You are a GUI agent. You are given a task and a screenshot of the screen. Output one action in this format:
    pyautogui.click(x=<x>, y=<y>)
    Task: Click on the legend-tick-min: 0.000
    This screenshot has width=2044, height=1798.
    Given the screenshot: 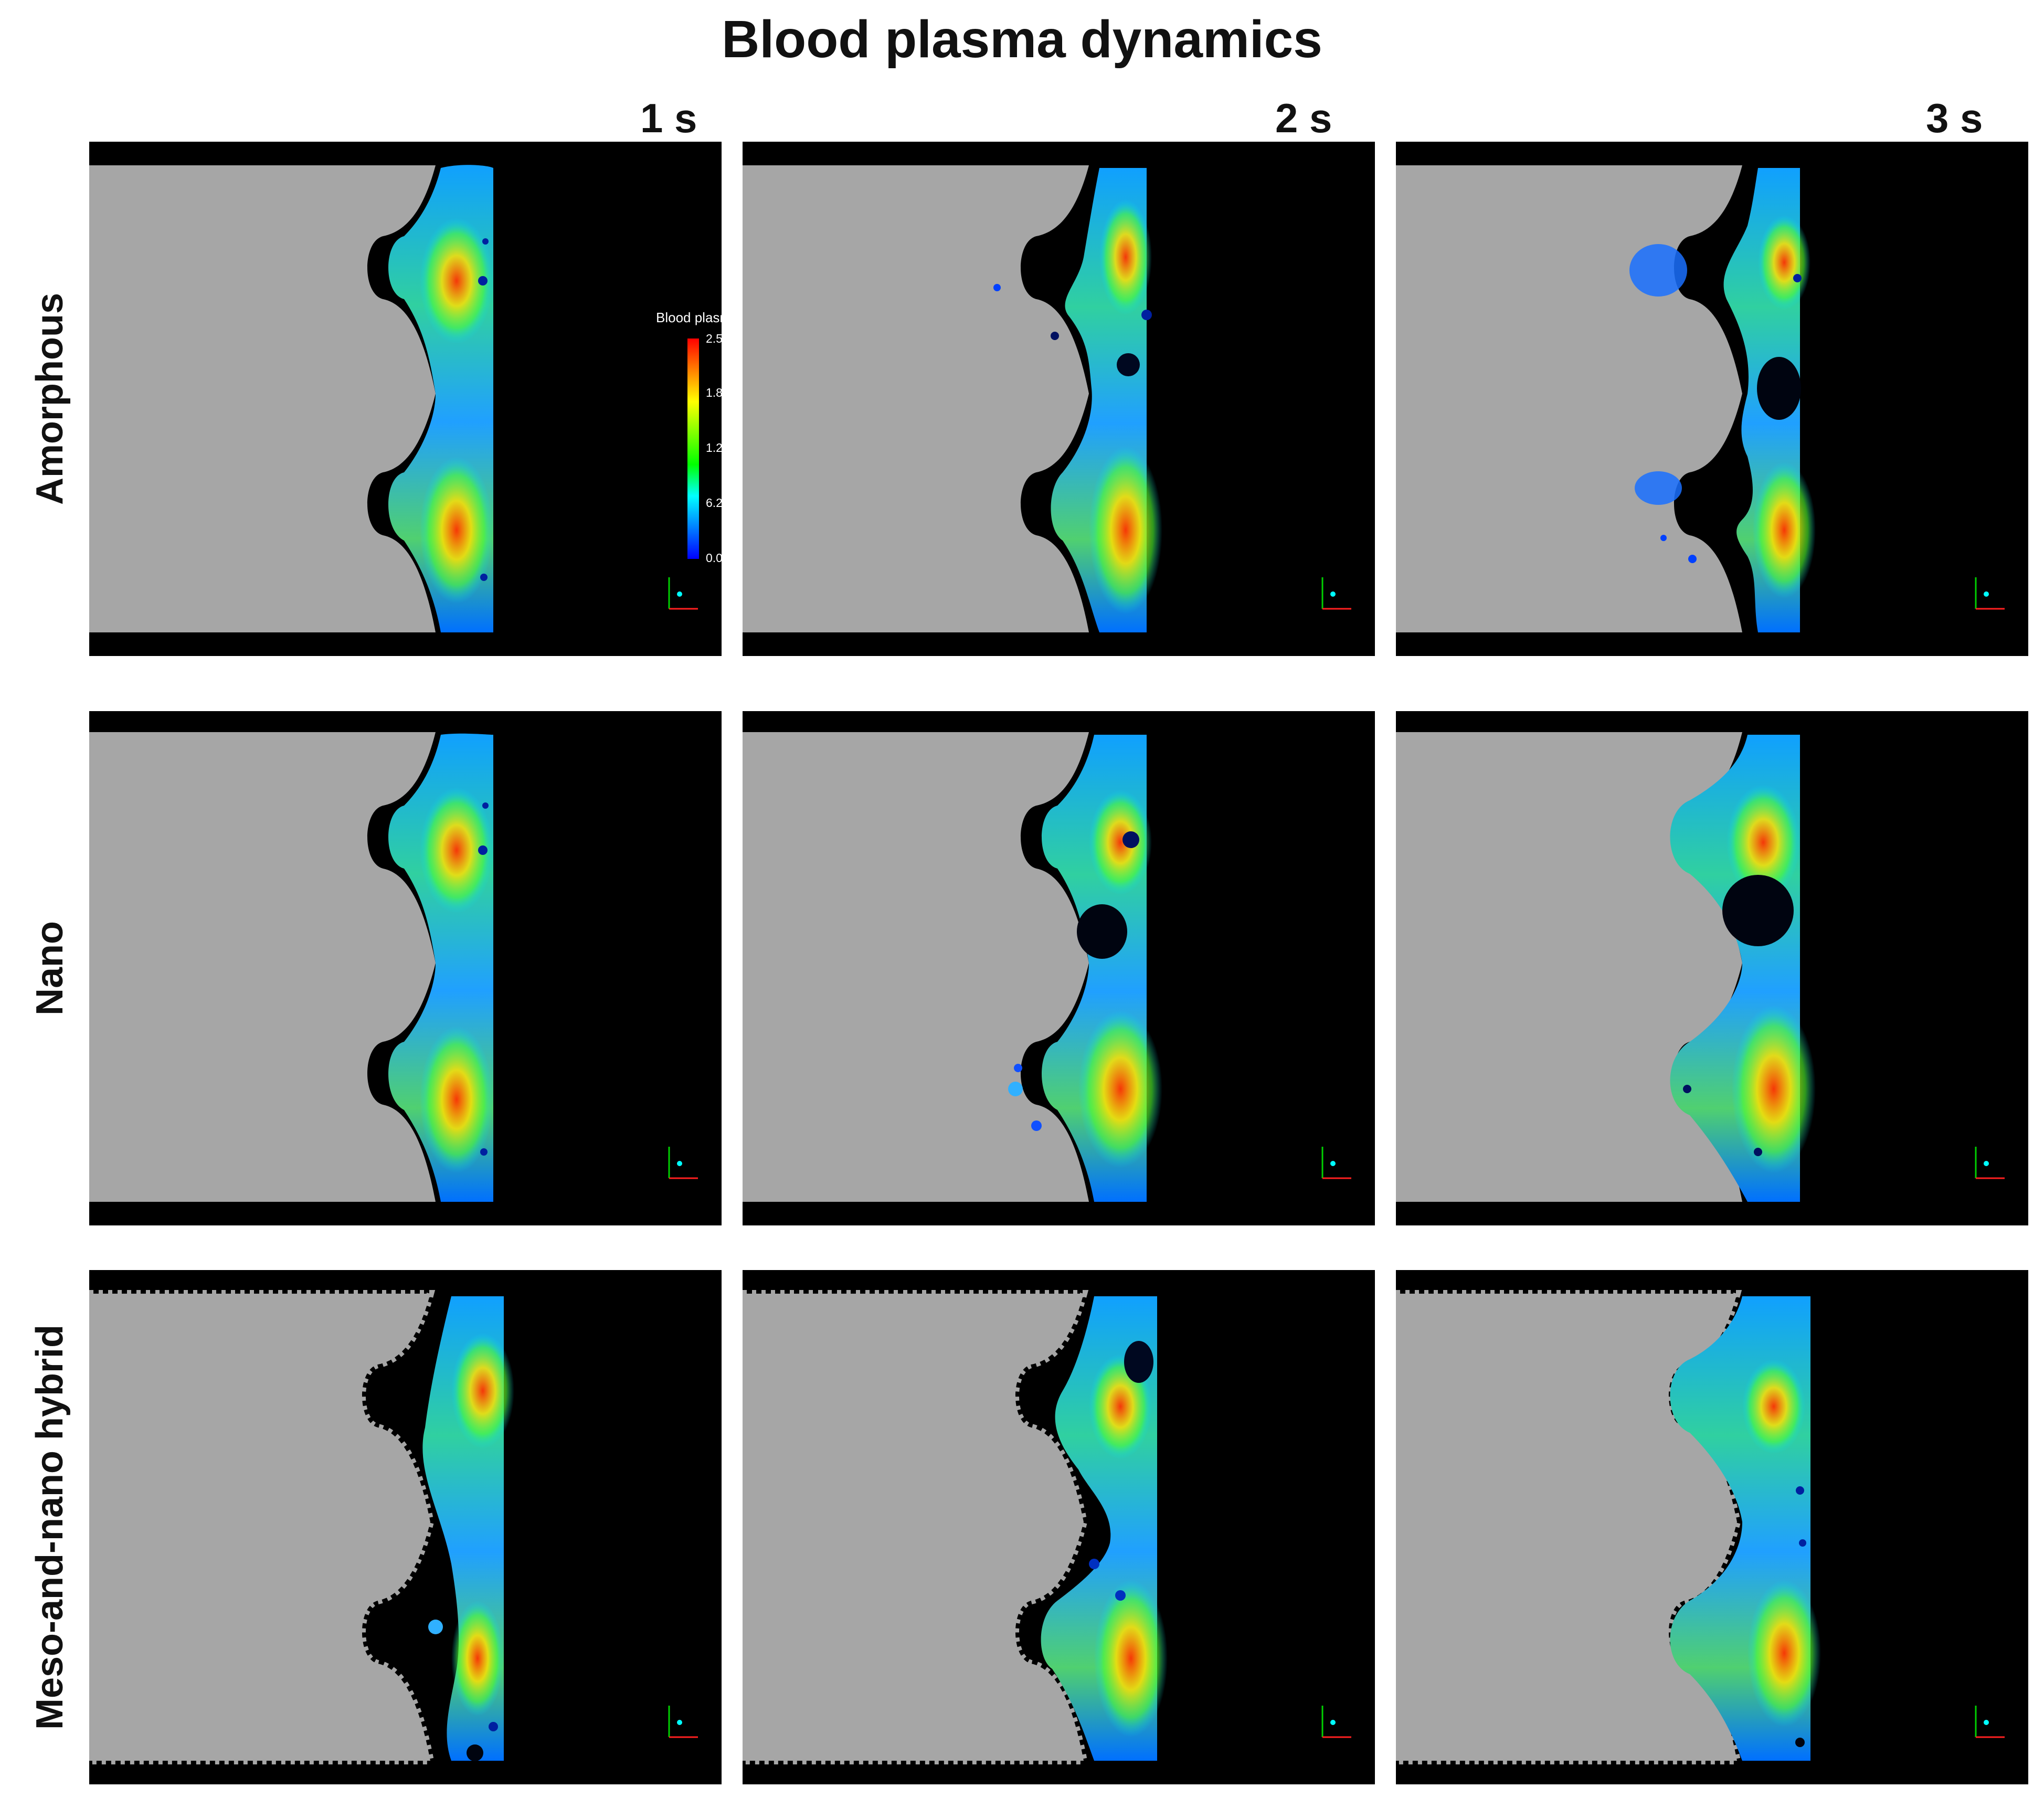 What is the action you would take?
    pyautogui.click(x=721, y=558)
    